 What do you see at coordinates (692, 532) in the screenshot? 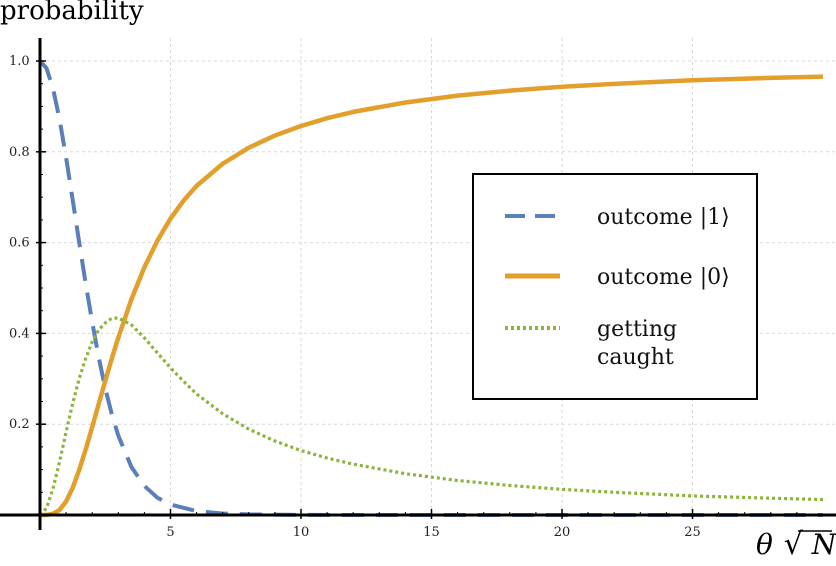
I see `x-tick-label-4: 25` at bounding box center [692, 532].